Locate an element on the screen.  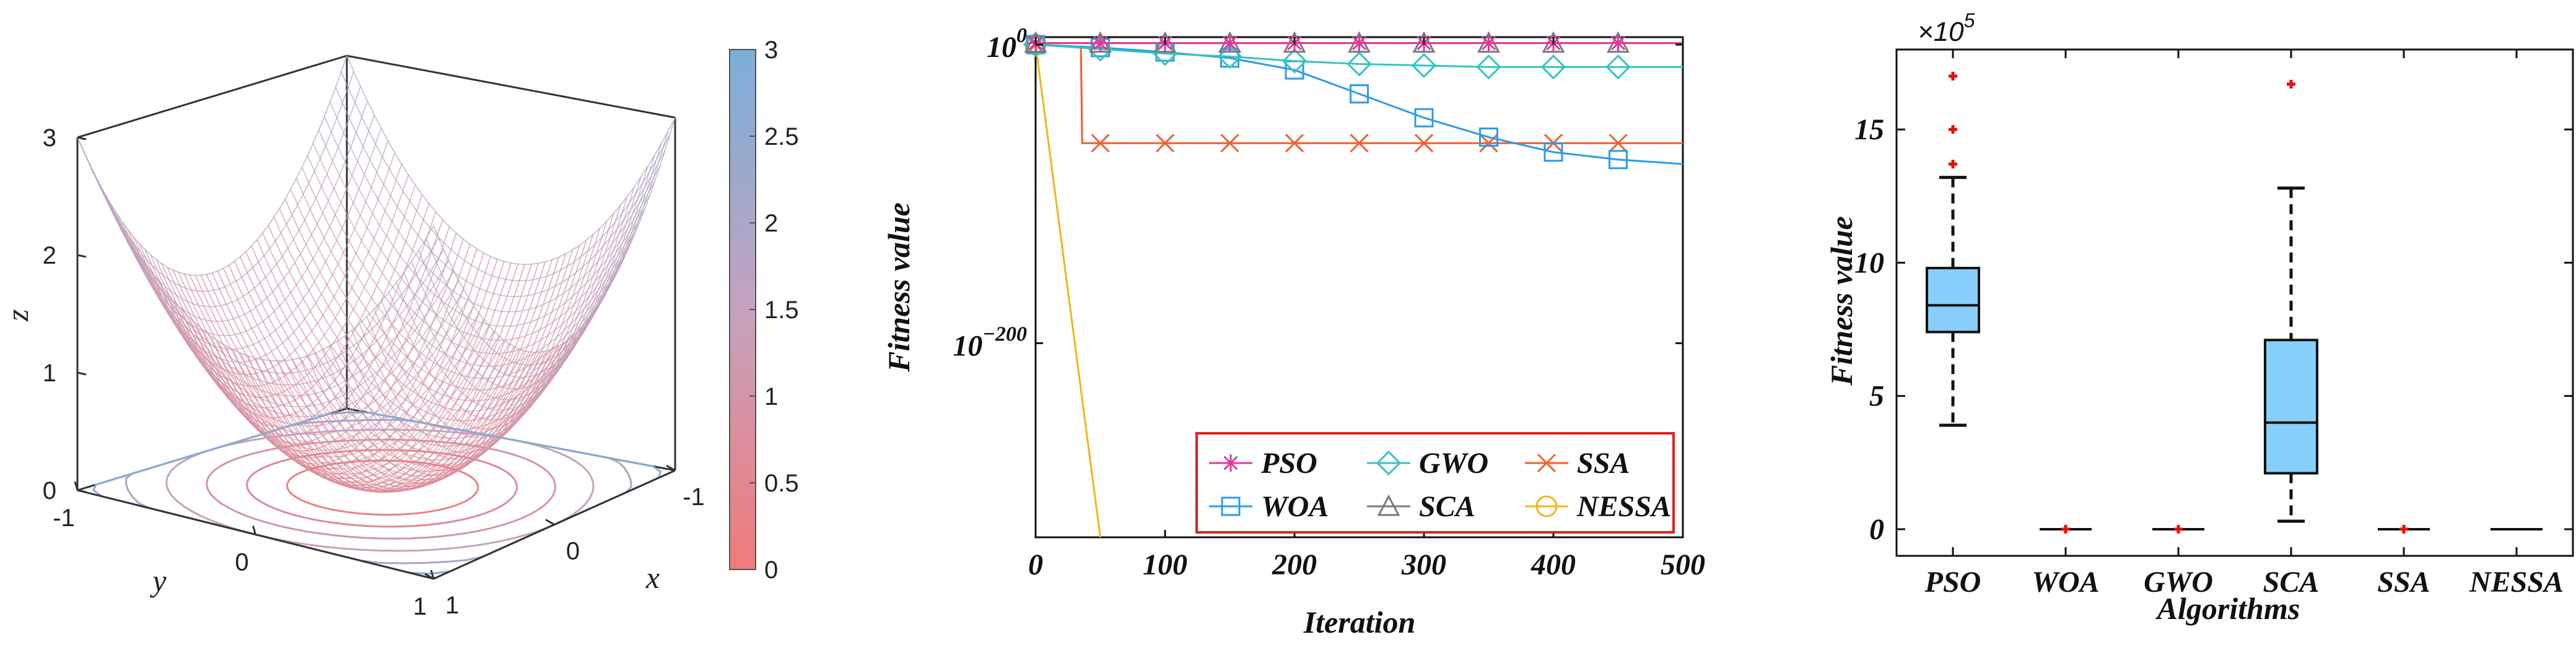
x-tick-label: 0 is located at coordinates (573, 551).